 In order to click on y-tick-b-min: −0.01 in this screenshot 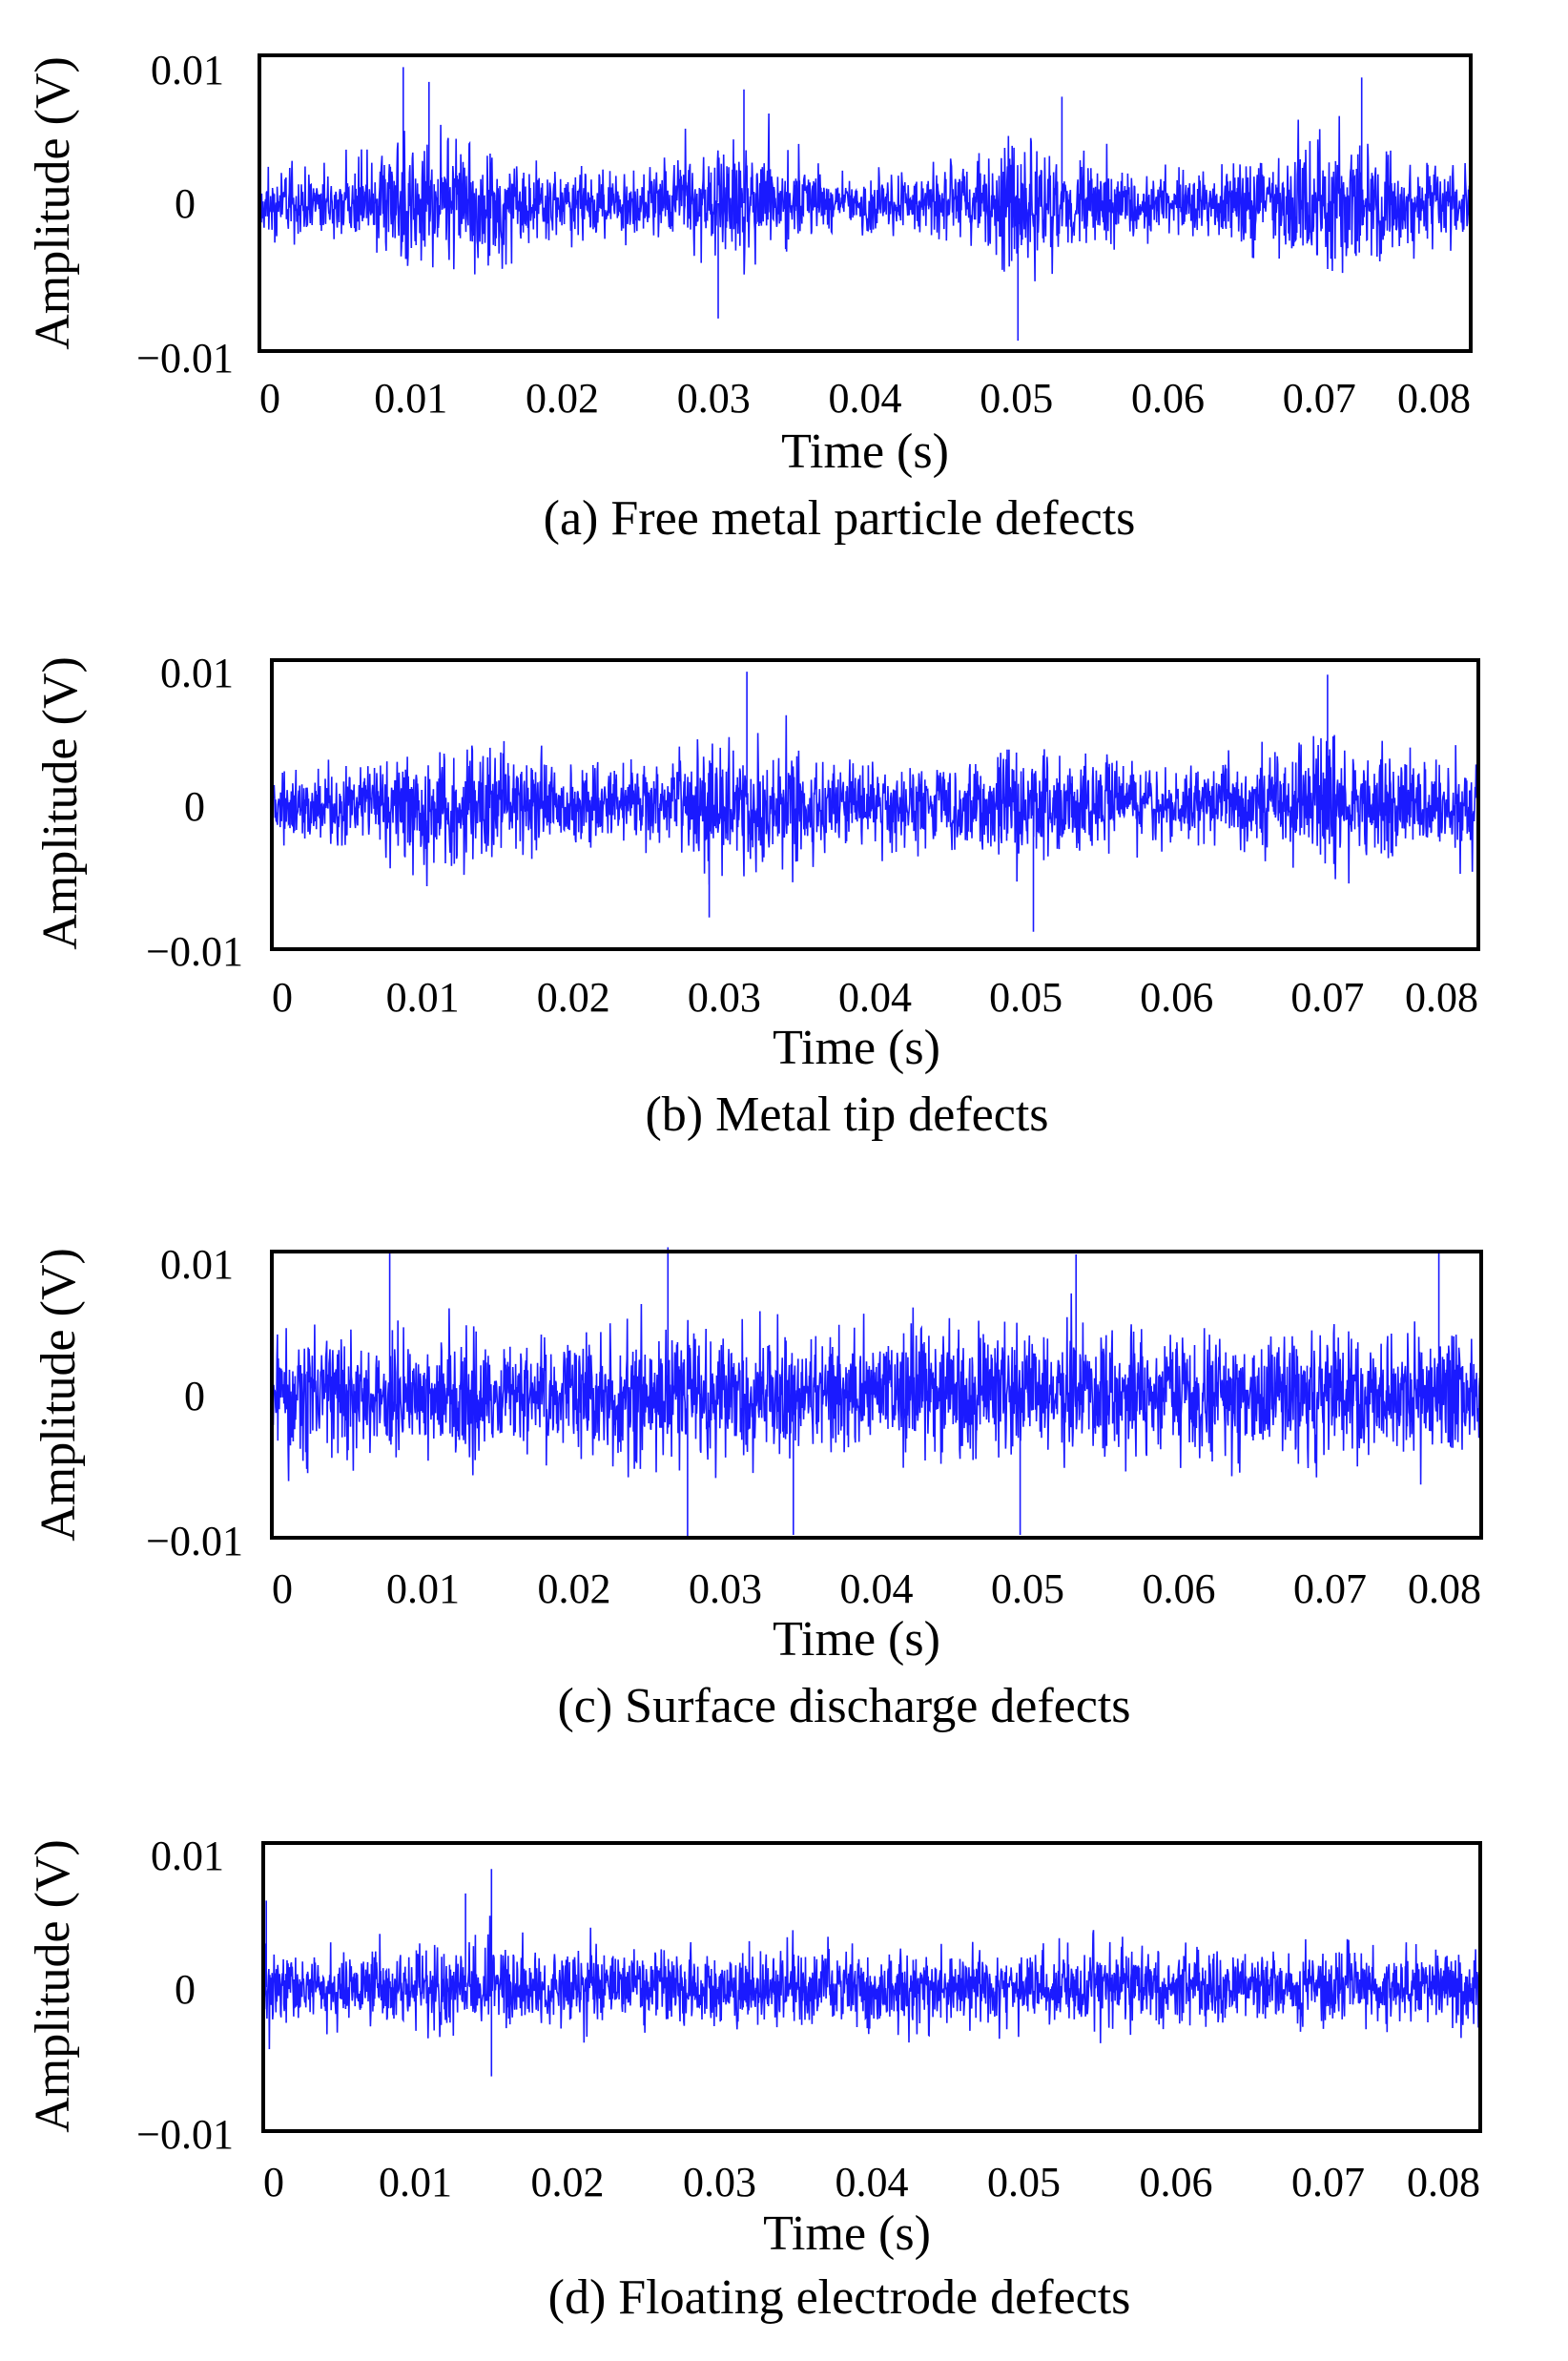, I will do `click(194, 951)`.